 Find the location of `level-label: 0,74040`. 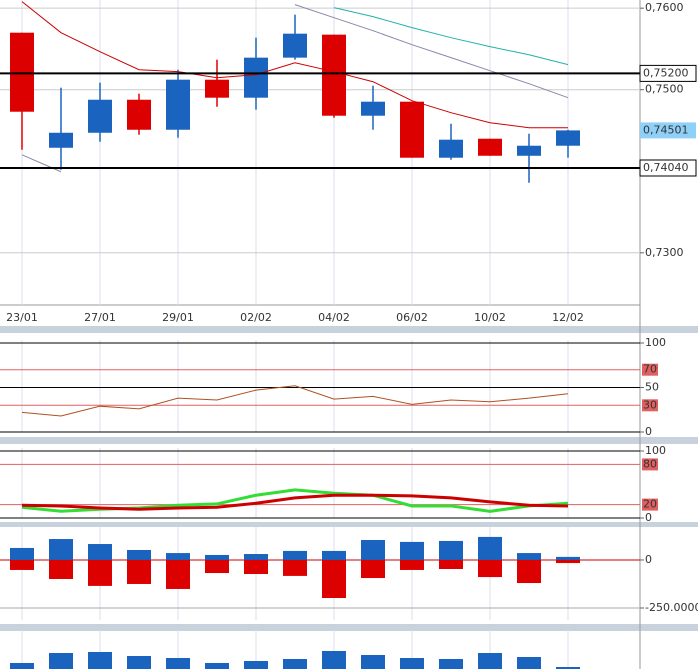

level-label: 0,74040 is located at coordinates (666, 167).